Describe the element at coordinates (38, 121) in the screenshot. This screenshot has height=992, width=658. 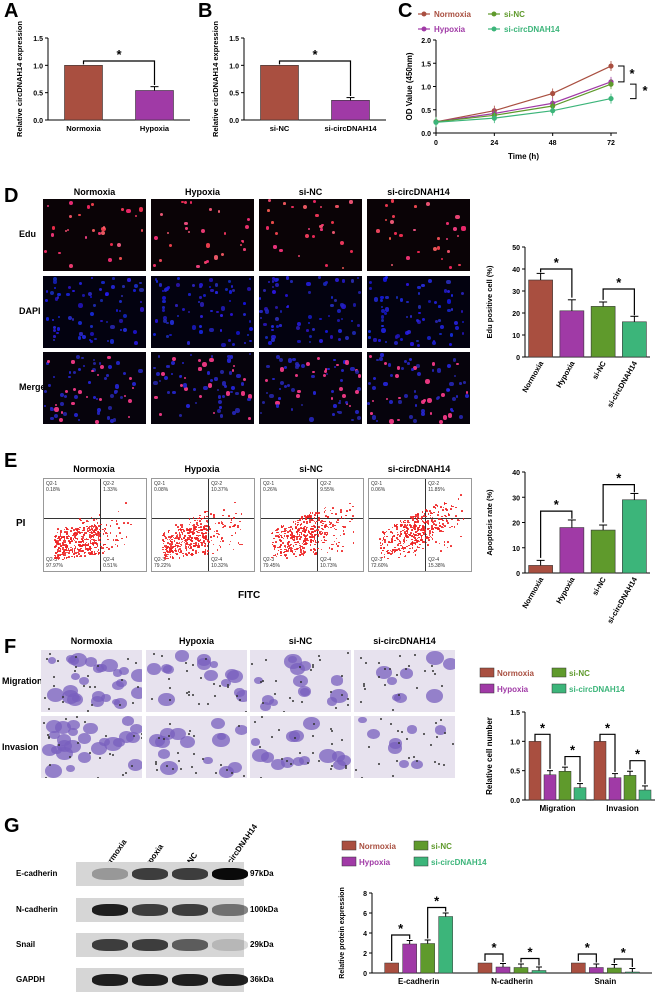
I see `y-tick-label: 0.0` at that location.